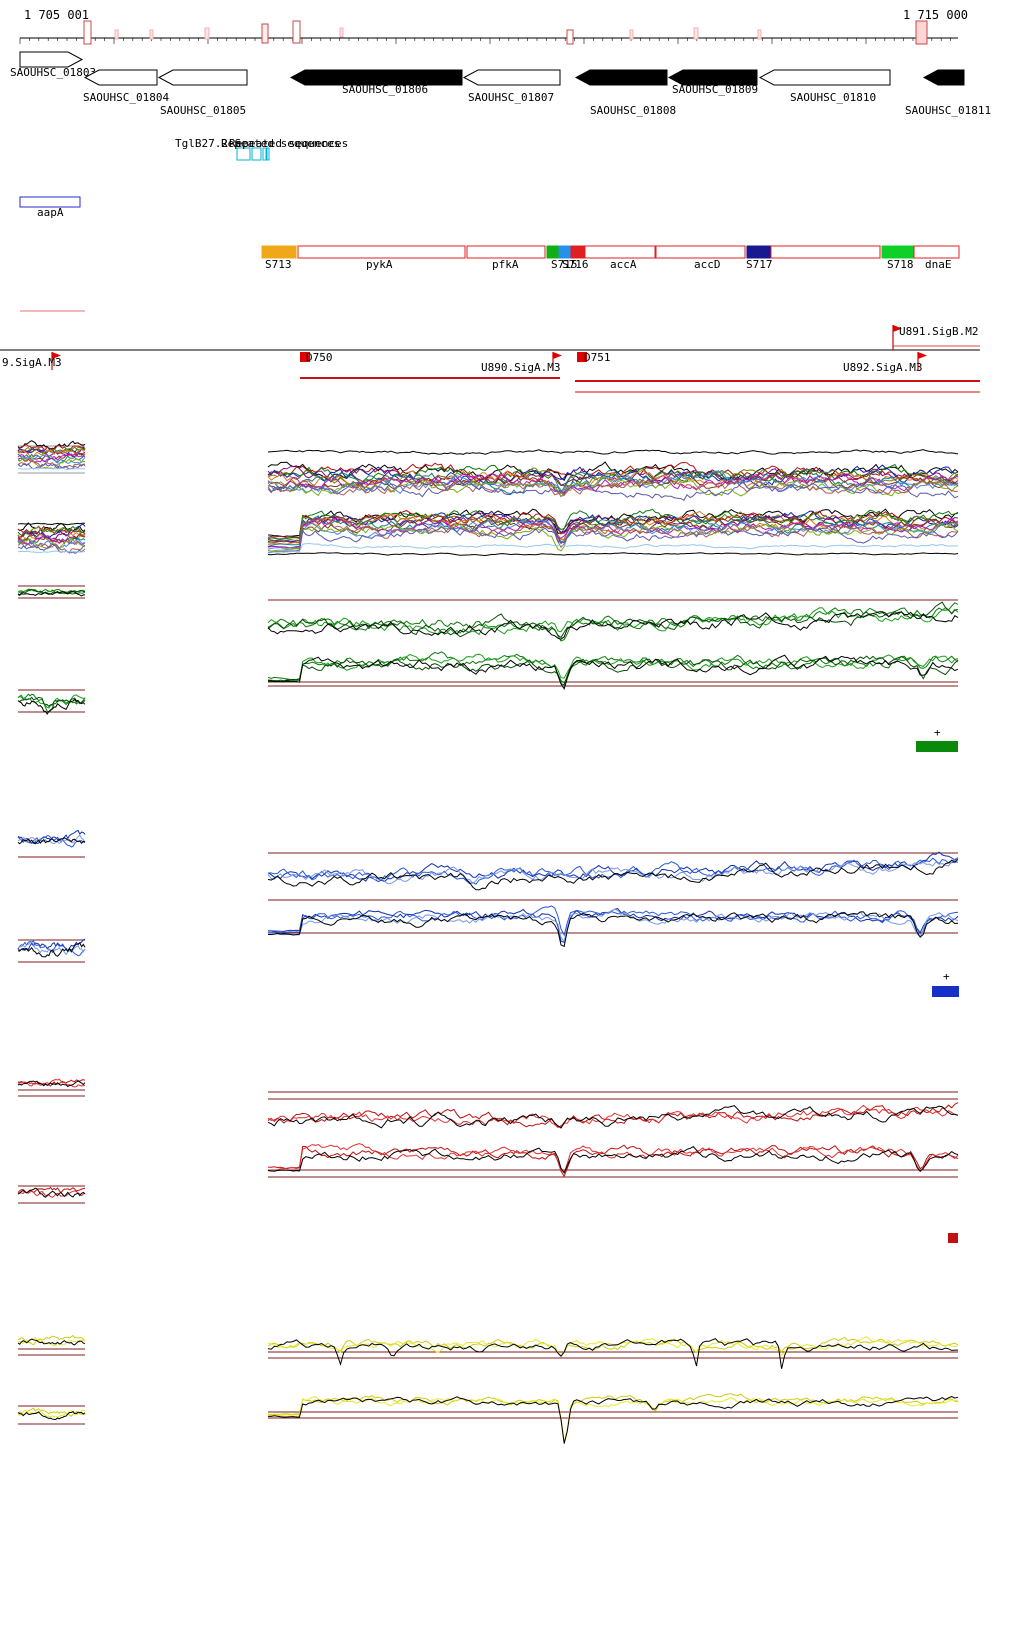 The image size is (1024, 1640). I want to click on tss-marker-D751, so click(582, 357).